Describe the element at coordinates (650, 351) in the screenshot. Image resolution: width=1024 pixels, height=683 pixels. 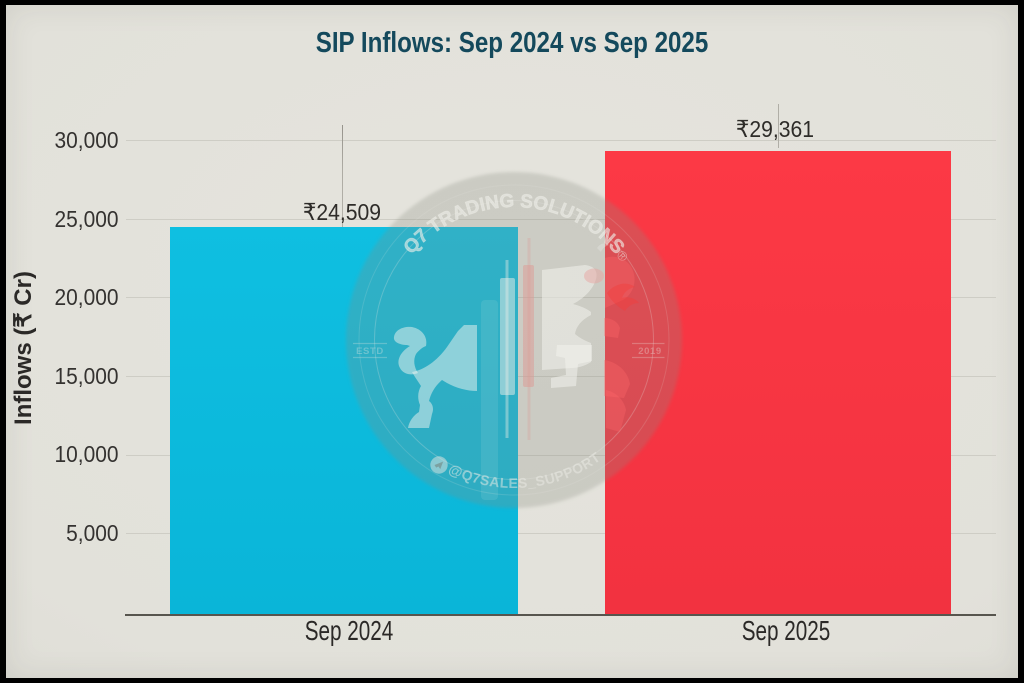
I see `svg-text: 2019` at that location.